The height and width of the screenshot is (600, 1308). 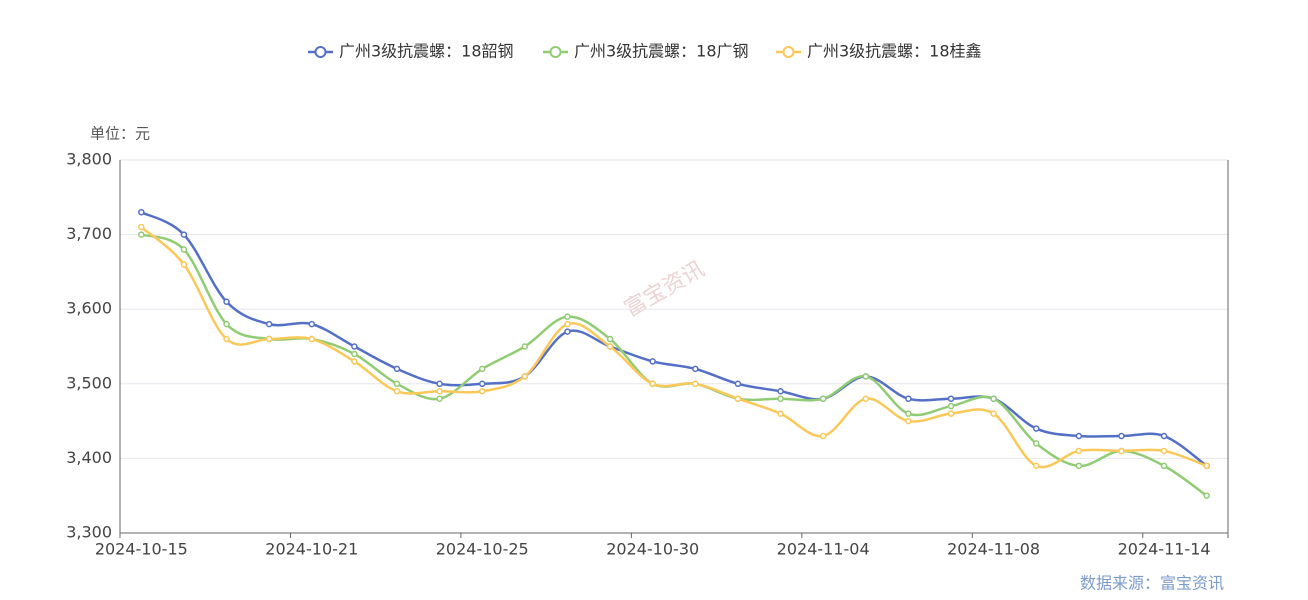 I want to click on unit-label: 单位：元, so click(x=120, y=134).